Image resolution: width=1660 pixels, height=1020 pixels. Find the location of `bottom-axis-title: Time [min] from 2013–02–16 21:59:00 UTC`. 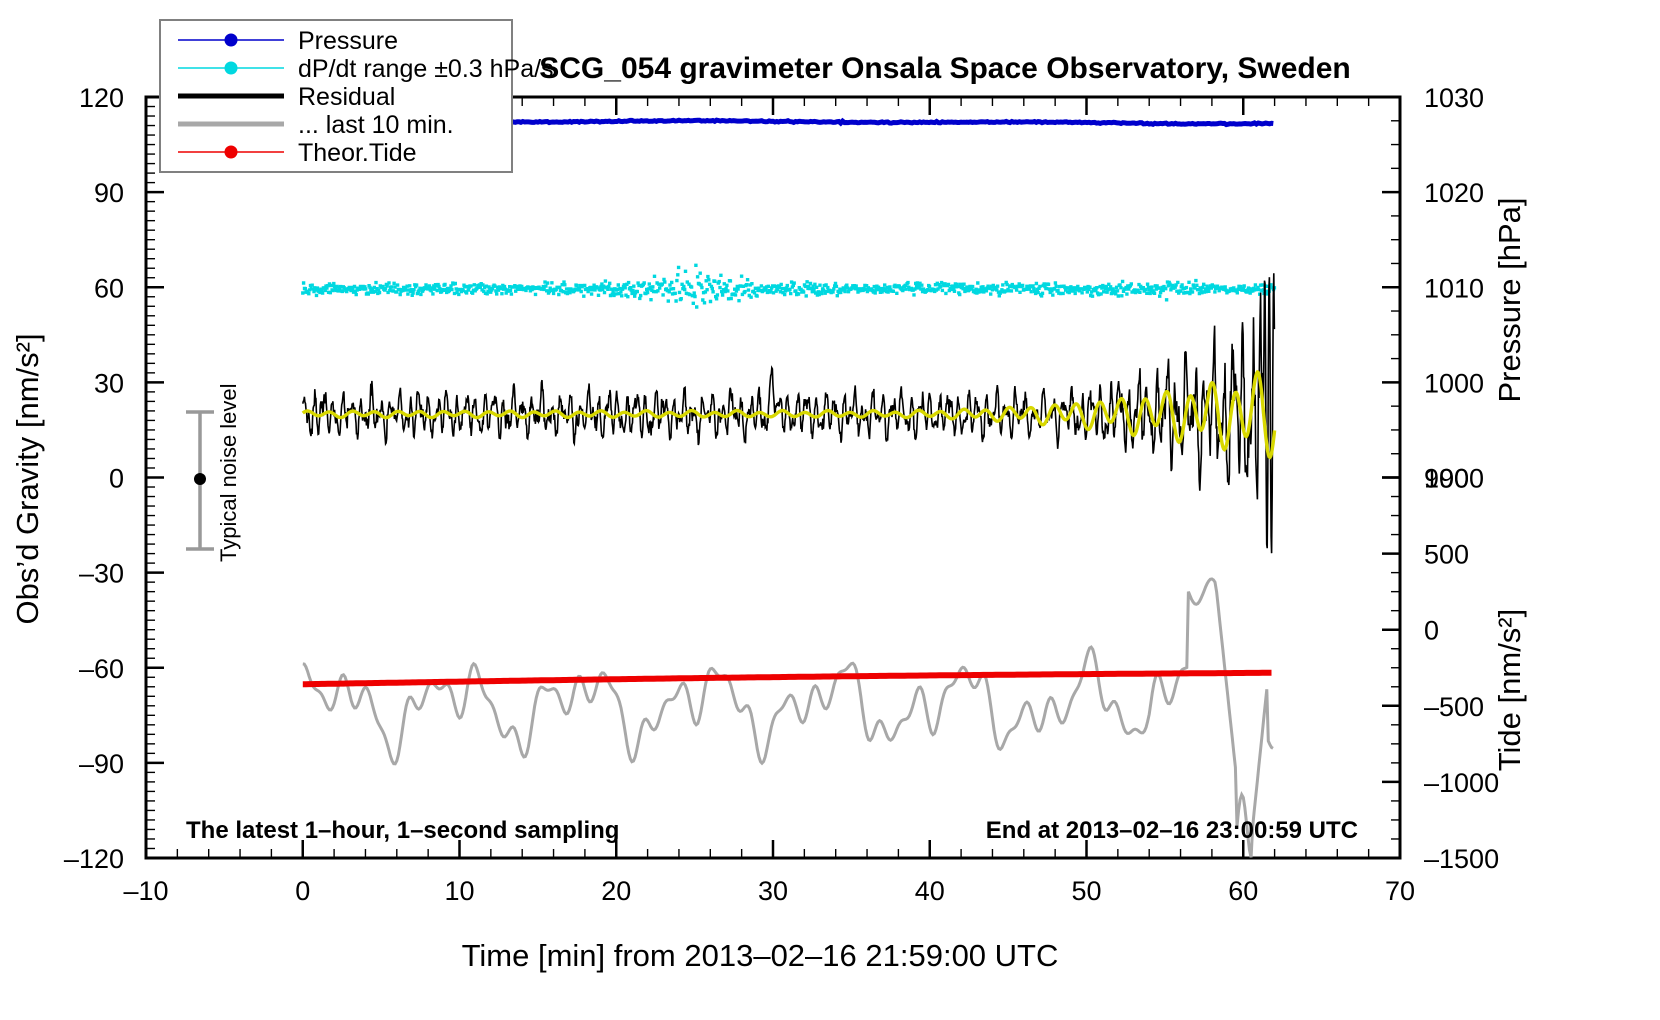

bottom-axis-title: Time [min] from 2013–02–16 21:59:00 UTC is located at coordinates (760, 955).